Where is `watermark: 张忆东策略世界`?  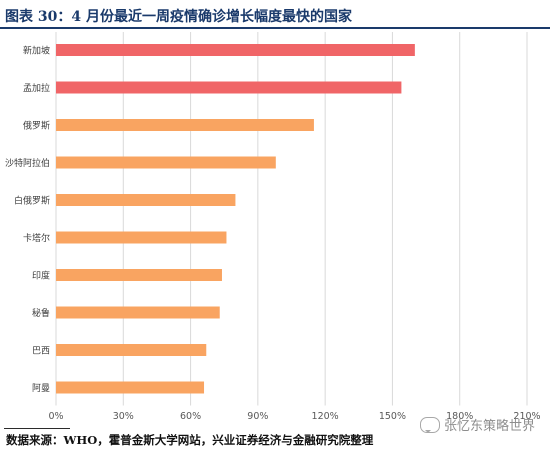
watermark: 张忆东策略世界 is located at coordinates (477, 424).